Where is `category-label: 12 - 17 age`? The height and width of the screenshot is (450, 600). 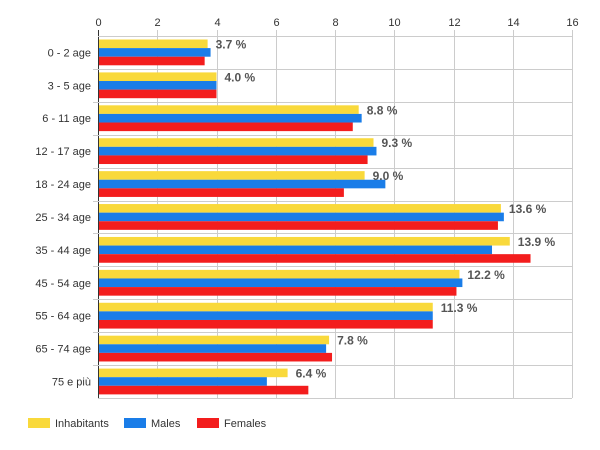 category-label: 12 - 17 age is located at coordinates (63, 152).